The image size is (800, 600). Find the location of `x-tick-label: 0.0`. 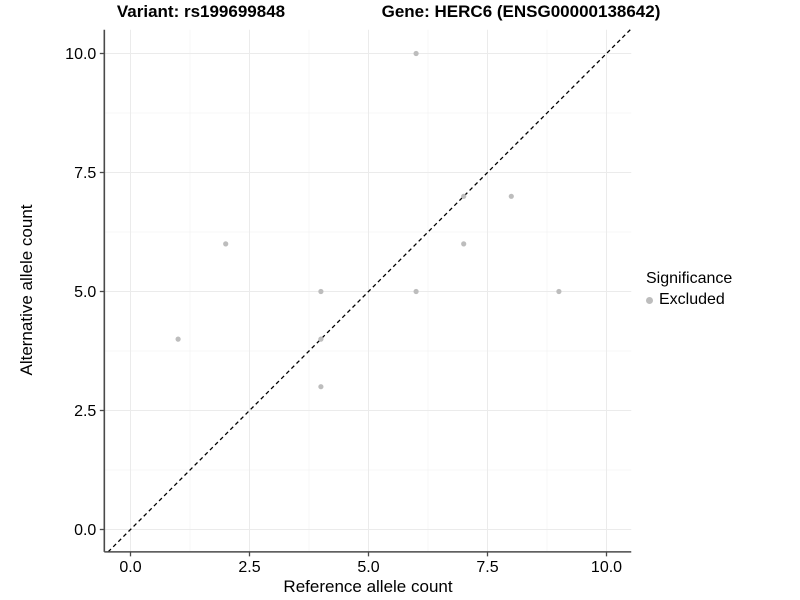

x-tick-label: 0.0 is located at coordinates (130, 567).